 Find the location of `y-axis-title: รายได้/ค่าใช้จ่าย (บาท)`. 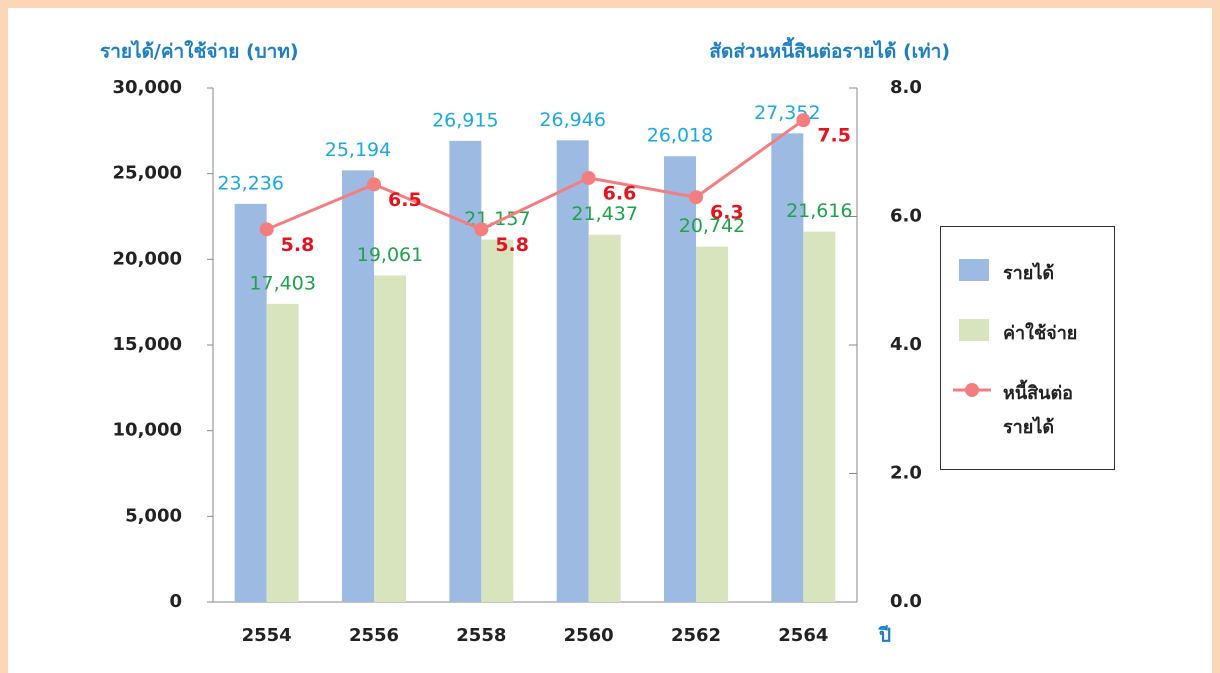

y-axis-title: รายได้/ค่าใช้จ่าย (บาท) is located at coordinates (199, 51).